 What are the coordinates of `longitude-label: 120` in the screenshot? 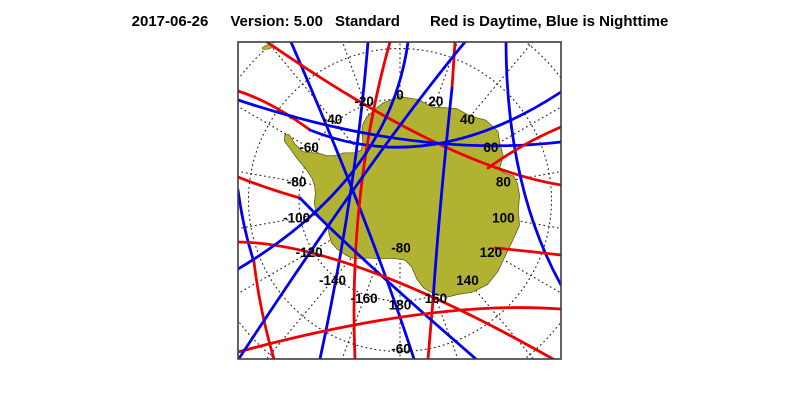 It's located at (491, 252).